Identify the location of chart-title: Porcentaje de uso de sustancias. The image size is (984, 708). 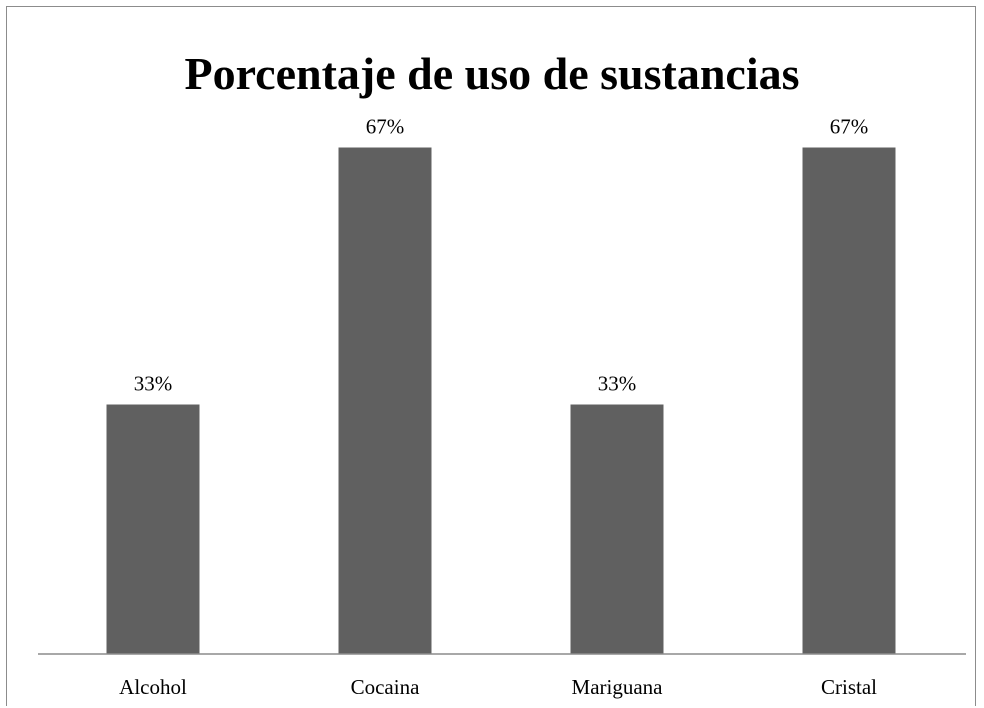
(491, 73).